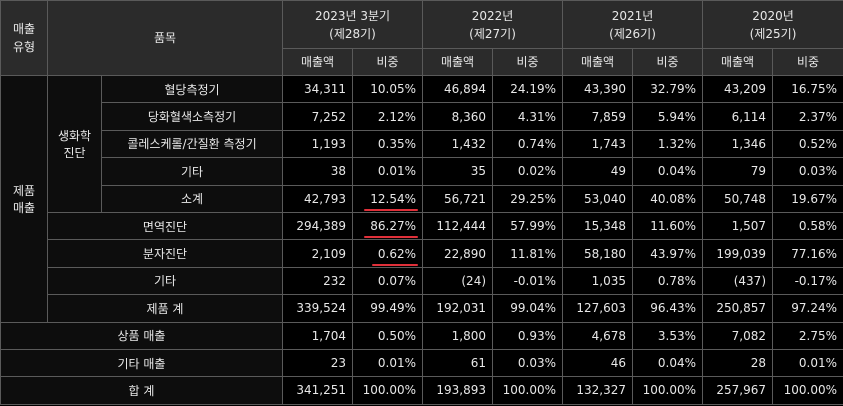  I want to click on cell: 16.75%, so click(807, 89).